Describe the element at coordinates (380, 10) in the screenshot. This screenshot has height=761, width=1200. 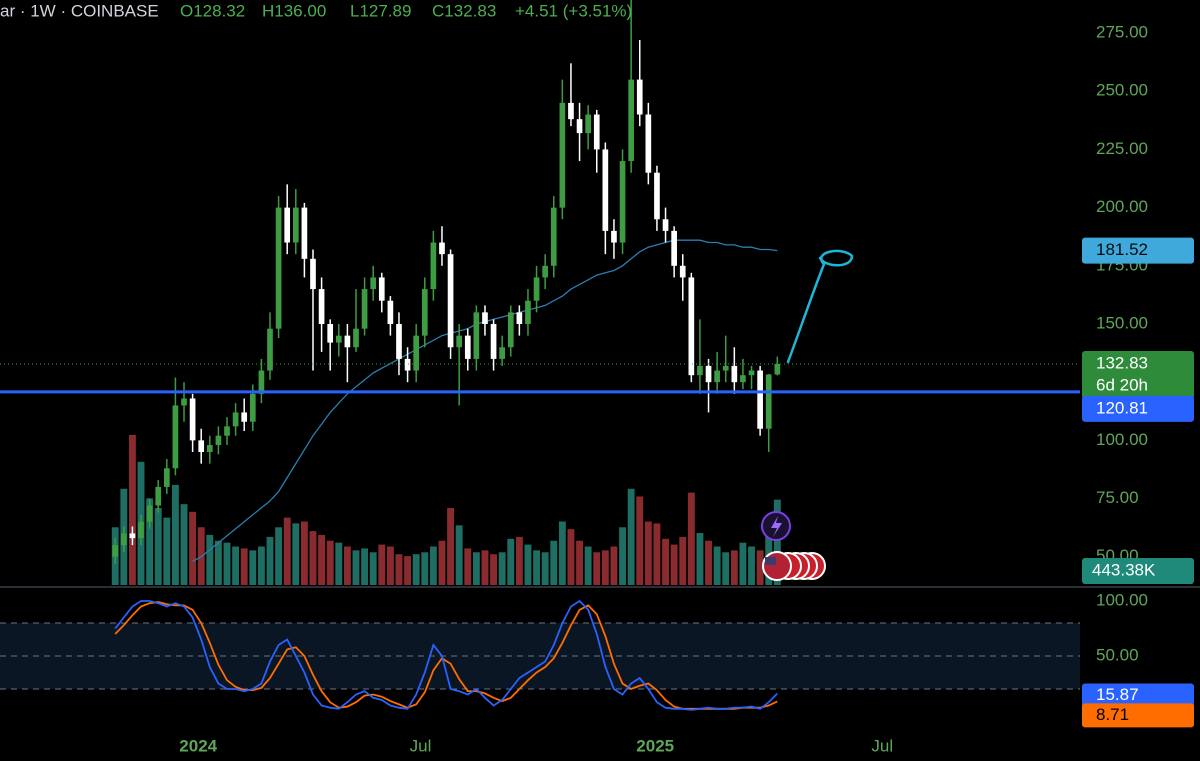
I see `low-value: L127.89` at that location.